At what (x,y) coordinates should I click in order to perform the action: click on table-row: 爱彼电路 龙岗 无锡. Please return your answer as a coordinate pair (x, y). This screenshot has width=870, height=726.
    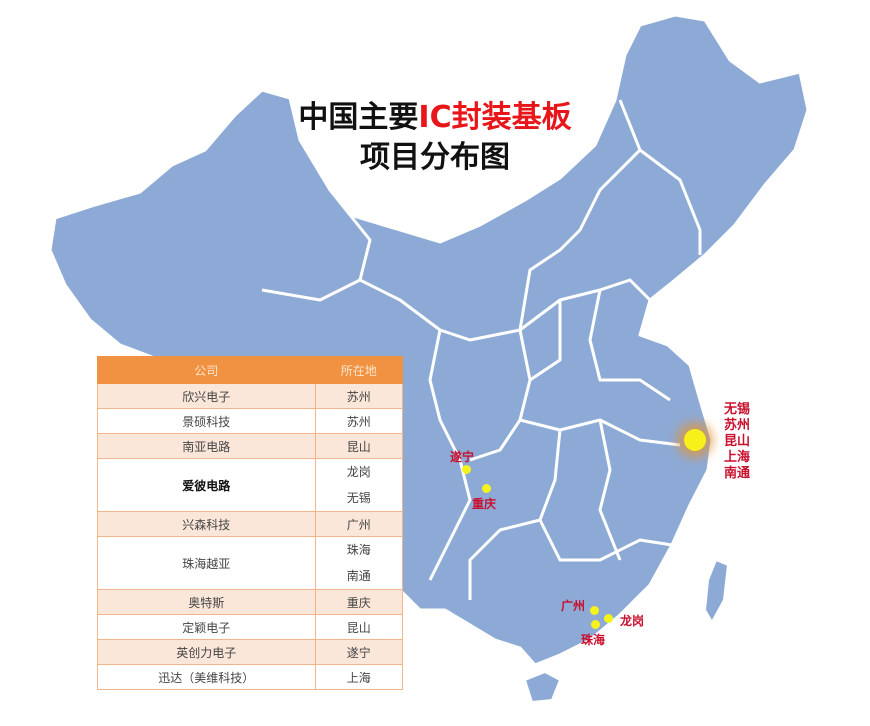
    Looking at the image, I should click on (250, 485).